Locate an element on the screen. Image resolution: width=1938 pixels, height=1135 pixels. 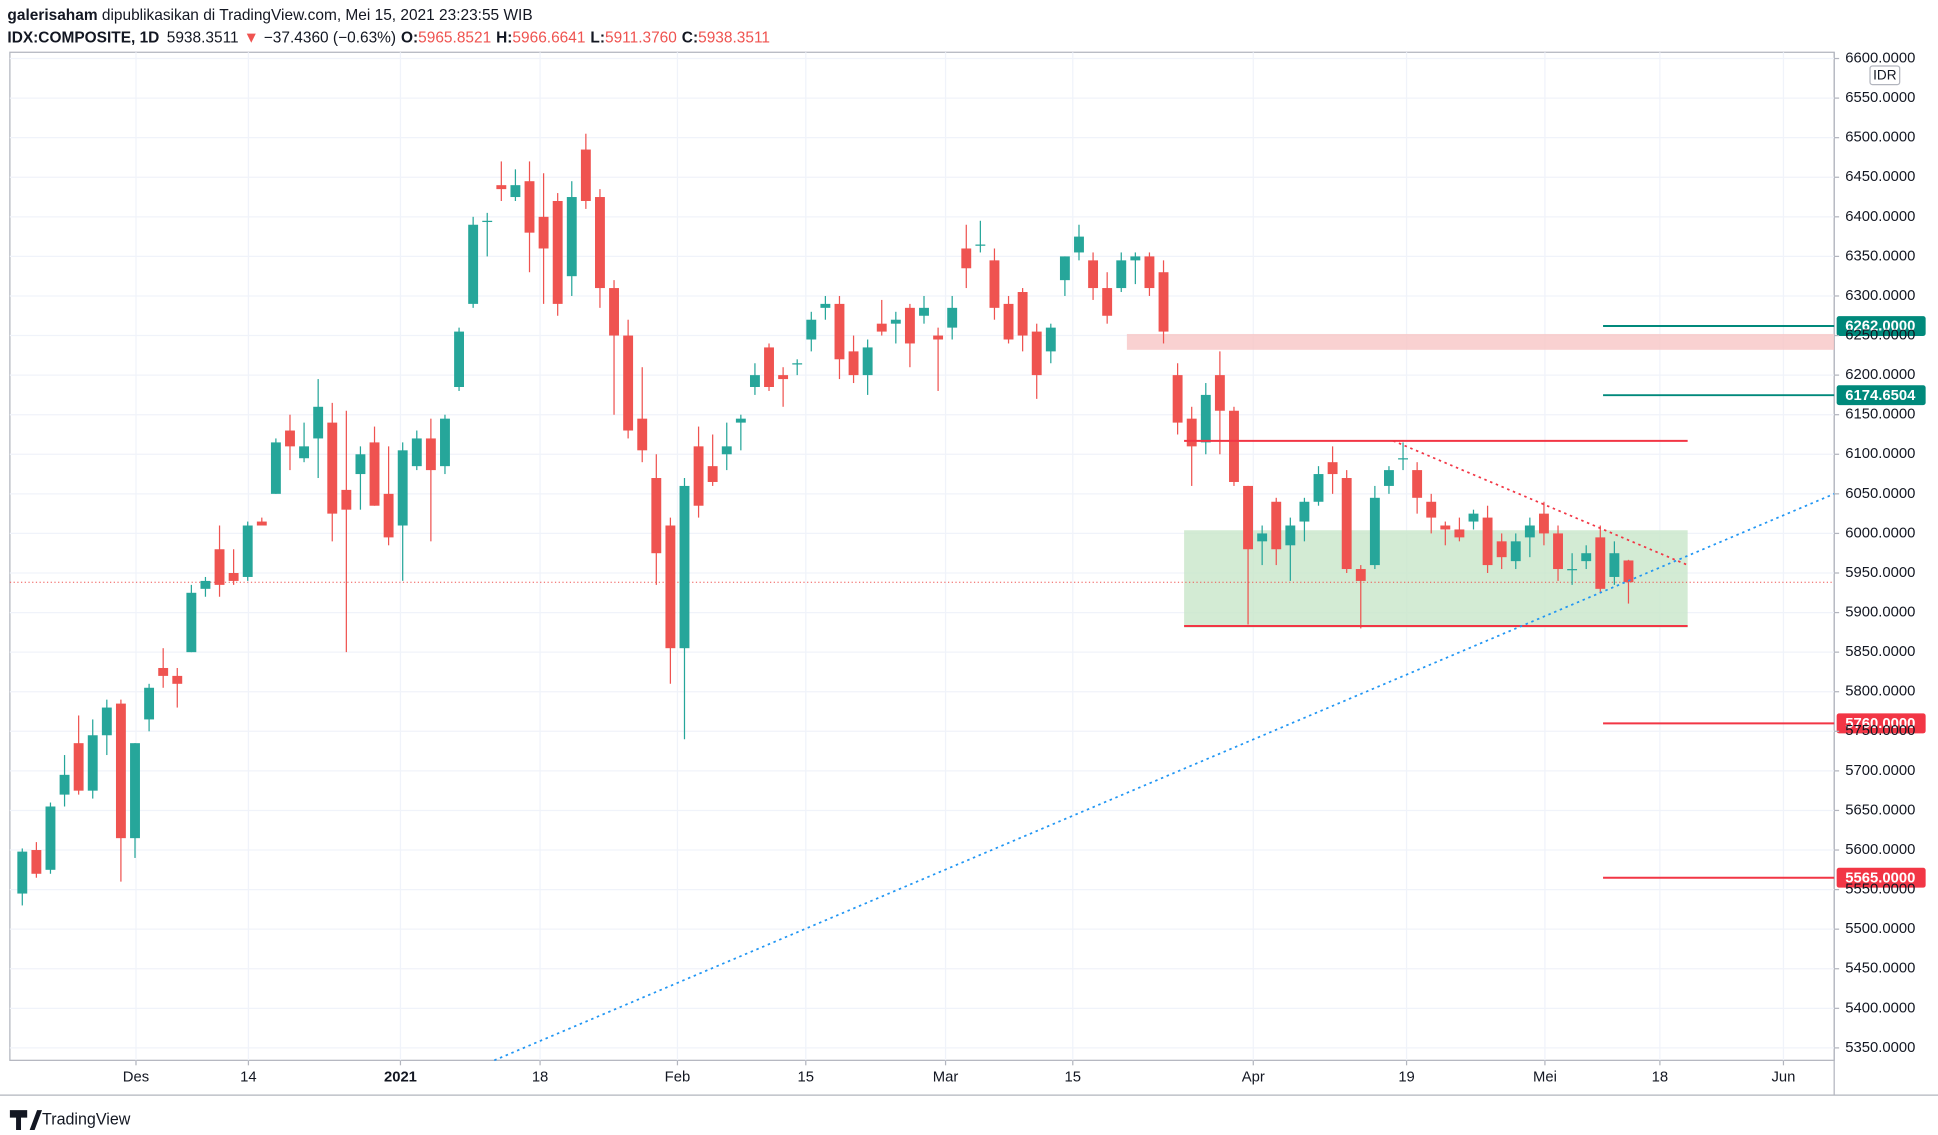
ohlc-value: 5911.3760 is located at coordinates (641, 38).